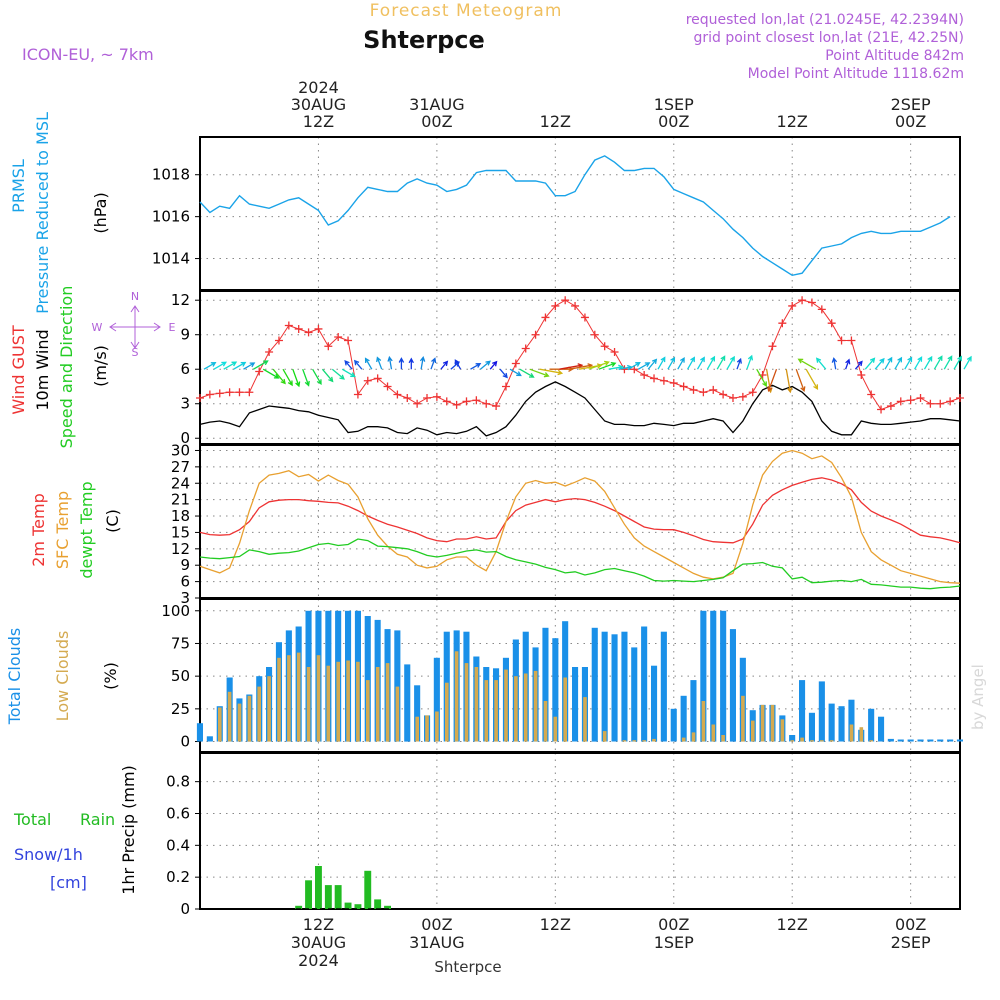  Describe the element at coordinates (48, 854) in the screenshot. I see `snow-1h-label: Snow/1h` at that location.